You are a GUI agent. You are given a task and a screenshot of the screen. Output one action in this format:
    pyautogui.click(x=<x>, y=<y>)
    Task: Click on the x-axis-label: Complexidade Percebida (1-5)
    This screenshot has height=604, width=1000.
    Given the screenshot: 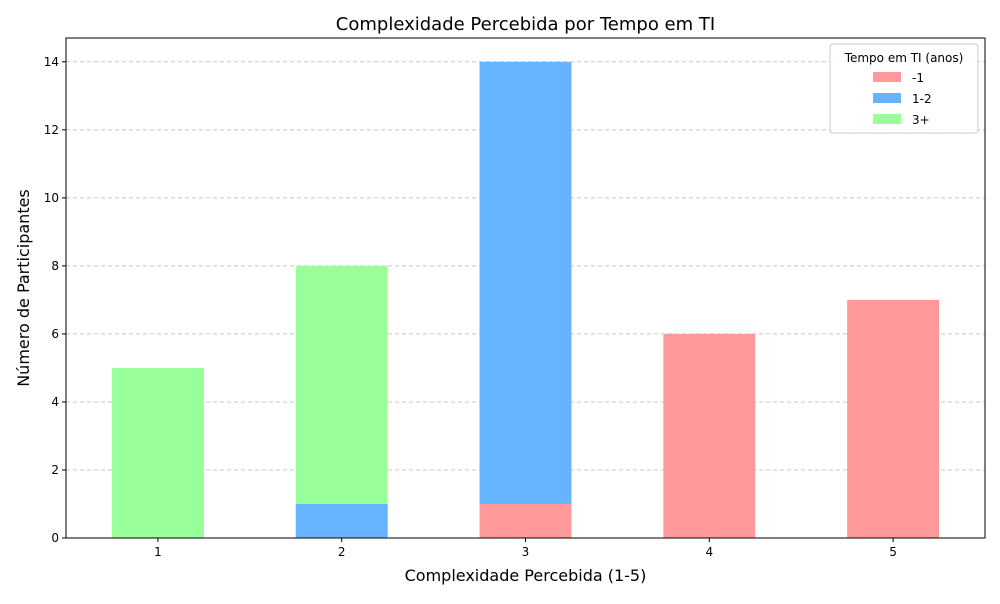 What is the action you would take?
    pyautogui.click(x=526, y=575)
    